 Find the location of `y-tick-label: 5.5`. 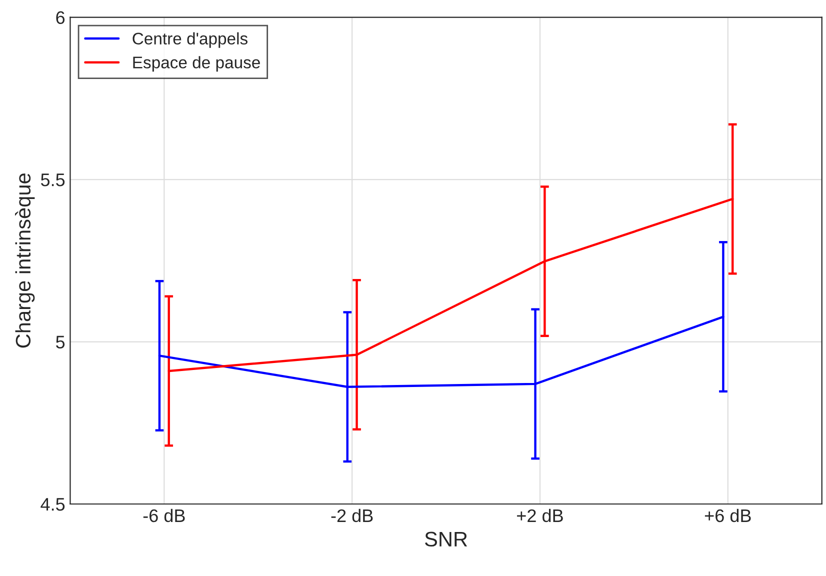

y-tick-label: 5.5 is located at coordinates (52, 180).